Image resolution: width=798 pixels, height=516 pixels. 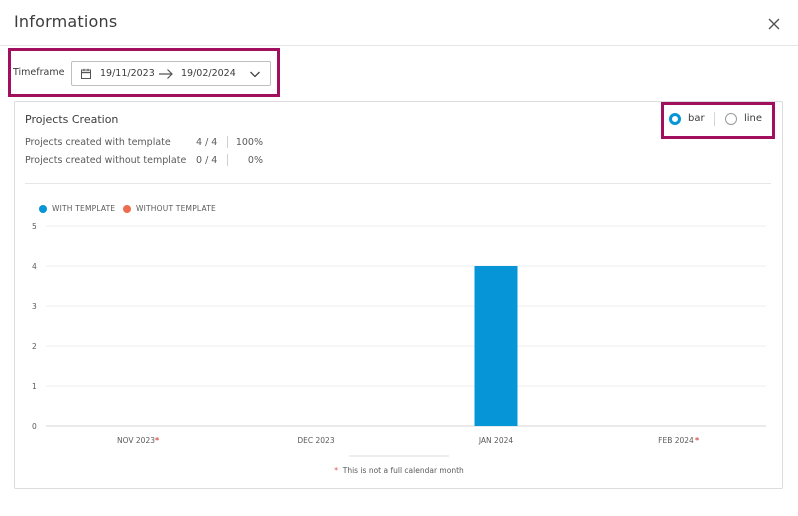 What do you see at coordinates (207, 160) in the screenshot?
I see `stat-count: 0 / 4` at bounding box center [207, 160].